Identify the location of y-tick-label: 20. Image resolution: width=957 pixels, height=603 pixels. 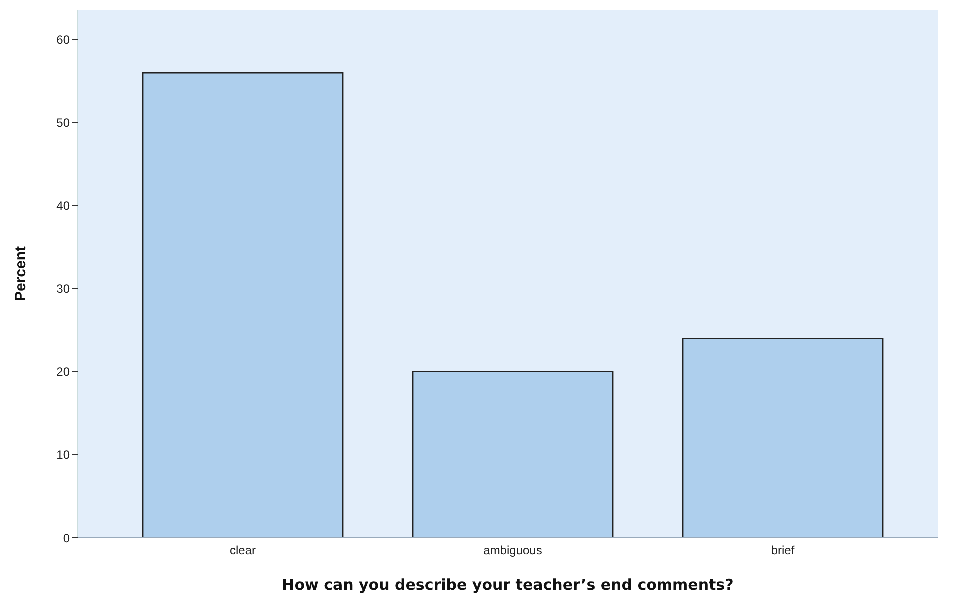
(63, 372).